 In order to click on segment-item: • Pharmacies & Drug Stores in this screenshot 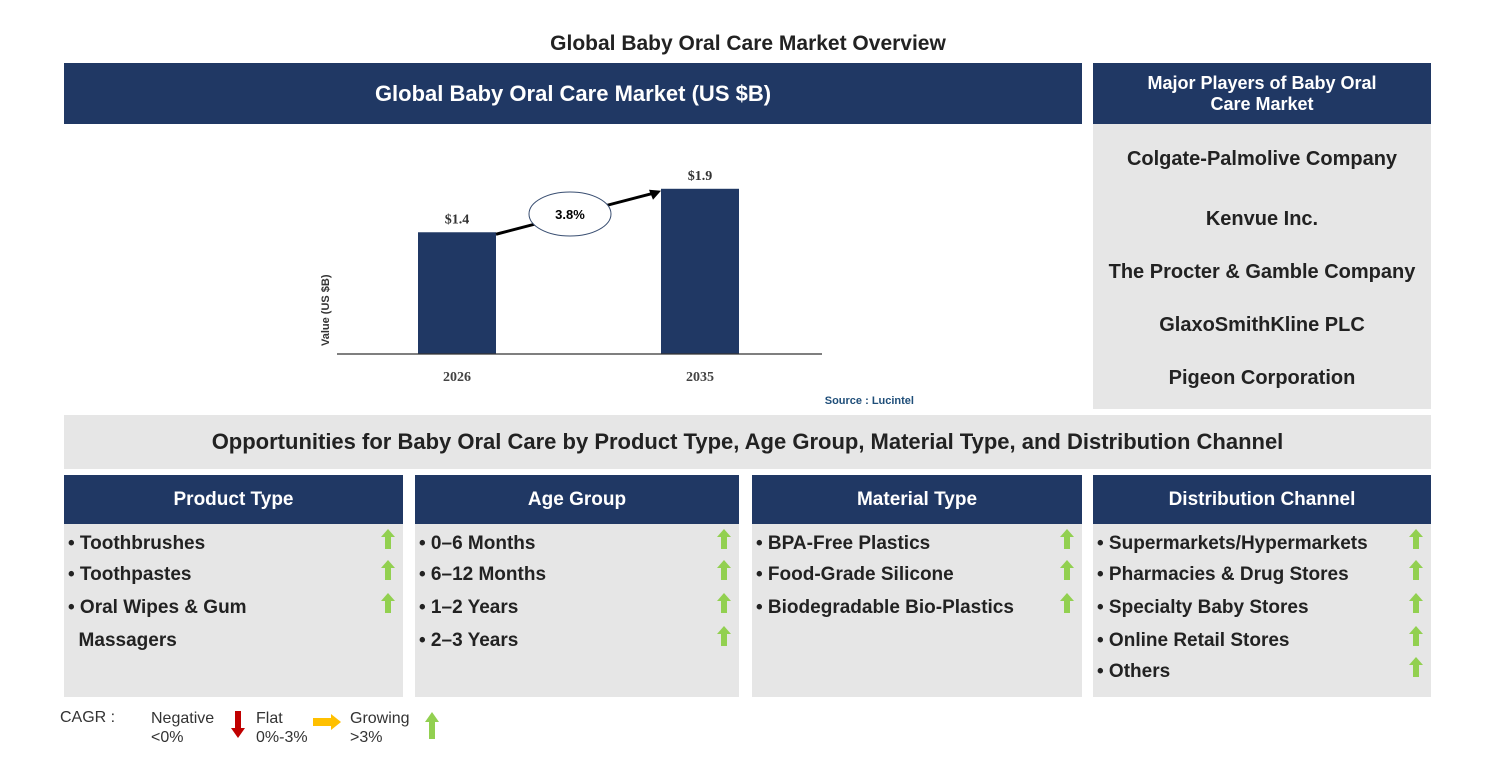, I will do `click(1223, 574)`.